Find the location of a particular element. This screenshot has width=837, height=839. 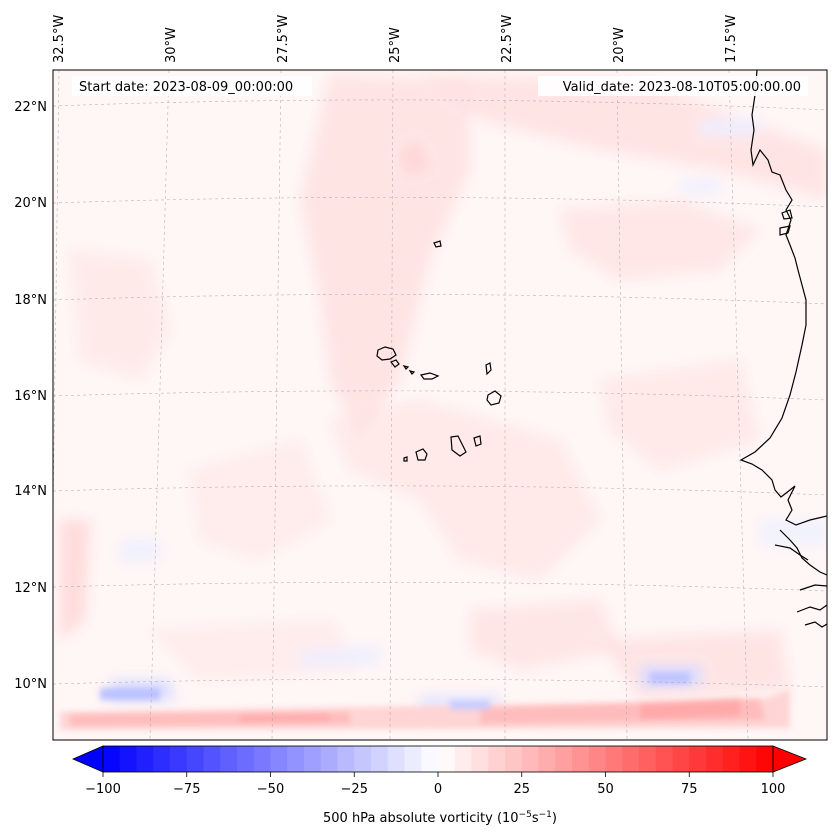

lon-label: 20°W is located at coordinates (619, 45).